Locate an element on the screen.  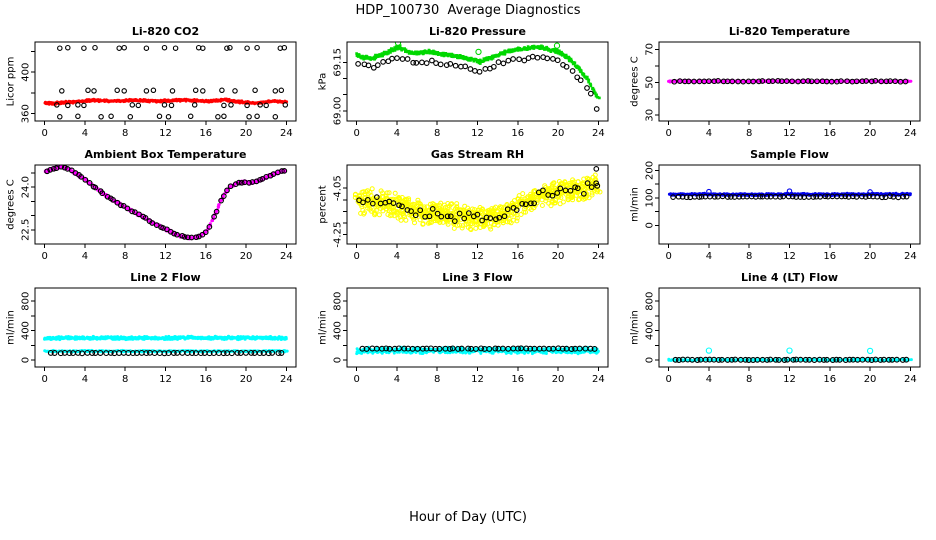
panel-title: Line 3 Flow is located at coordinates (477, 277).